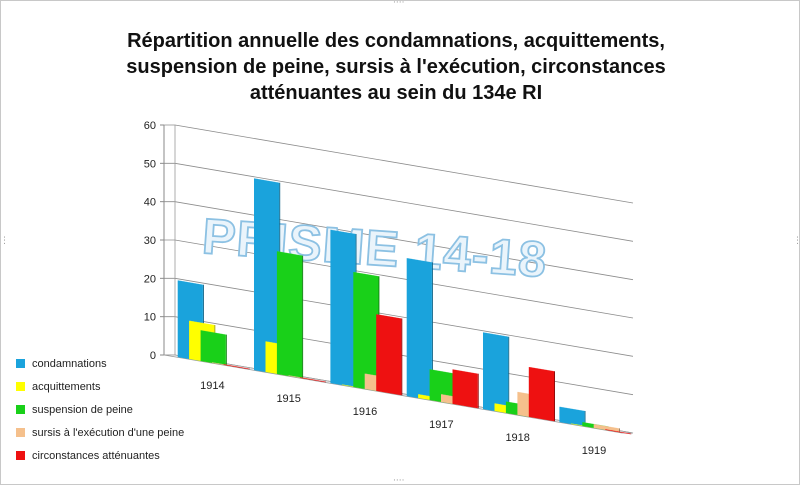  I want to click on legend-label-0: condamnations, so click(69, 364).